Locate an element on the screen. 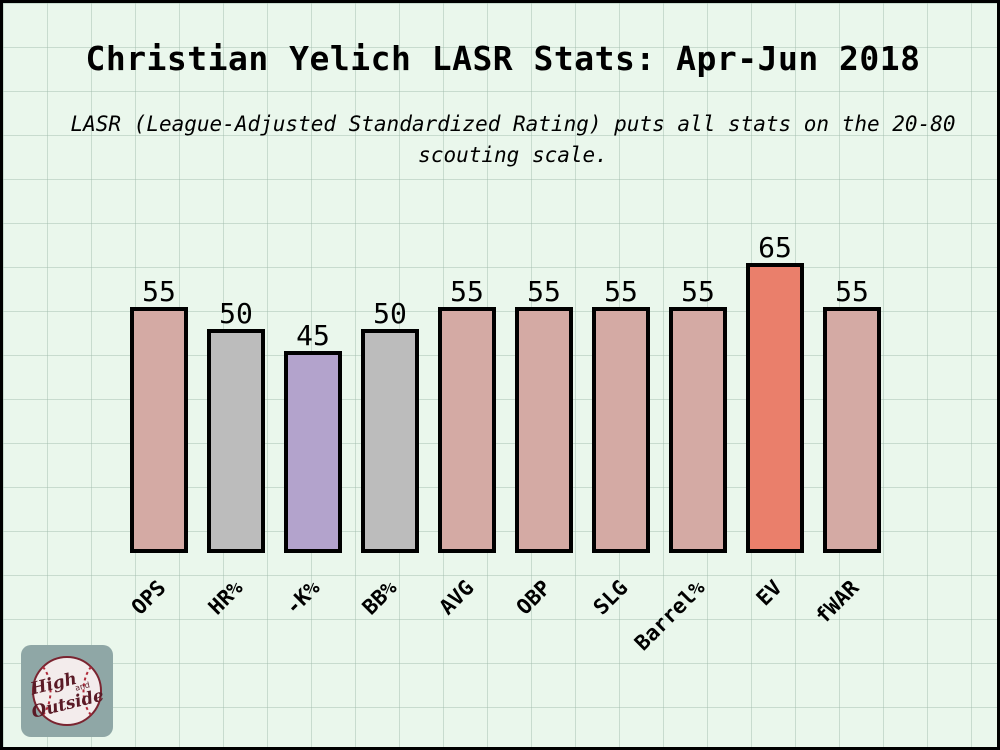 The image size is (1000, 750). bar-bb is located at coordinates (390, 441).